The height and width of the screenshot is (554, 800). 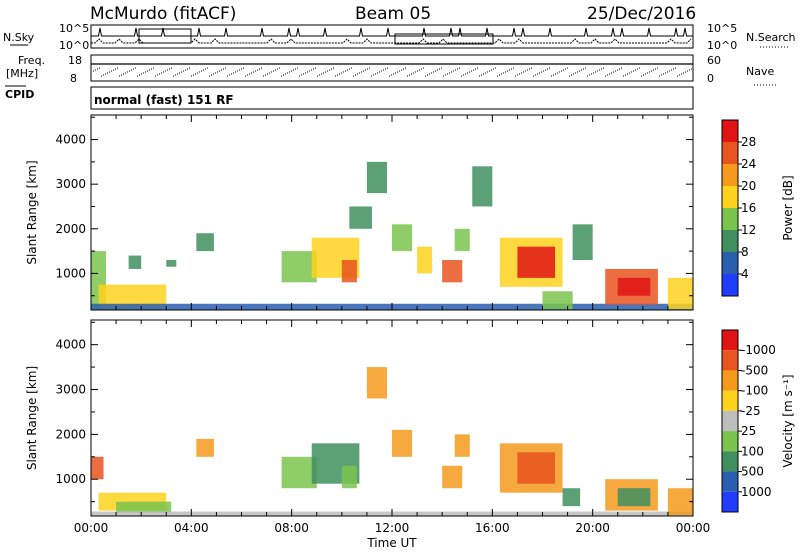 I want to click on date-title: 25/Dec/2016, so click(x=641, y=14).